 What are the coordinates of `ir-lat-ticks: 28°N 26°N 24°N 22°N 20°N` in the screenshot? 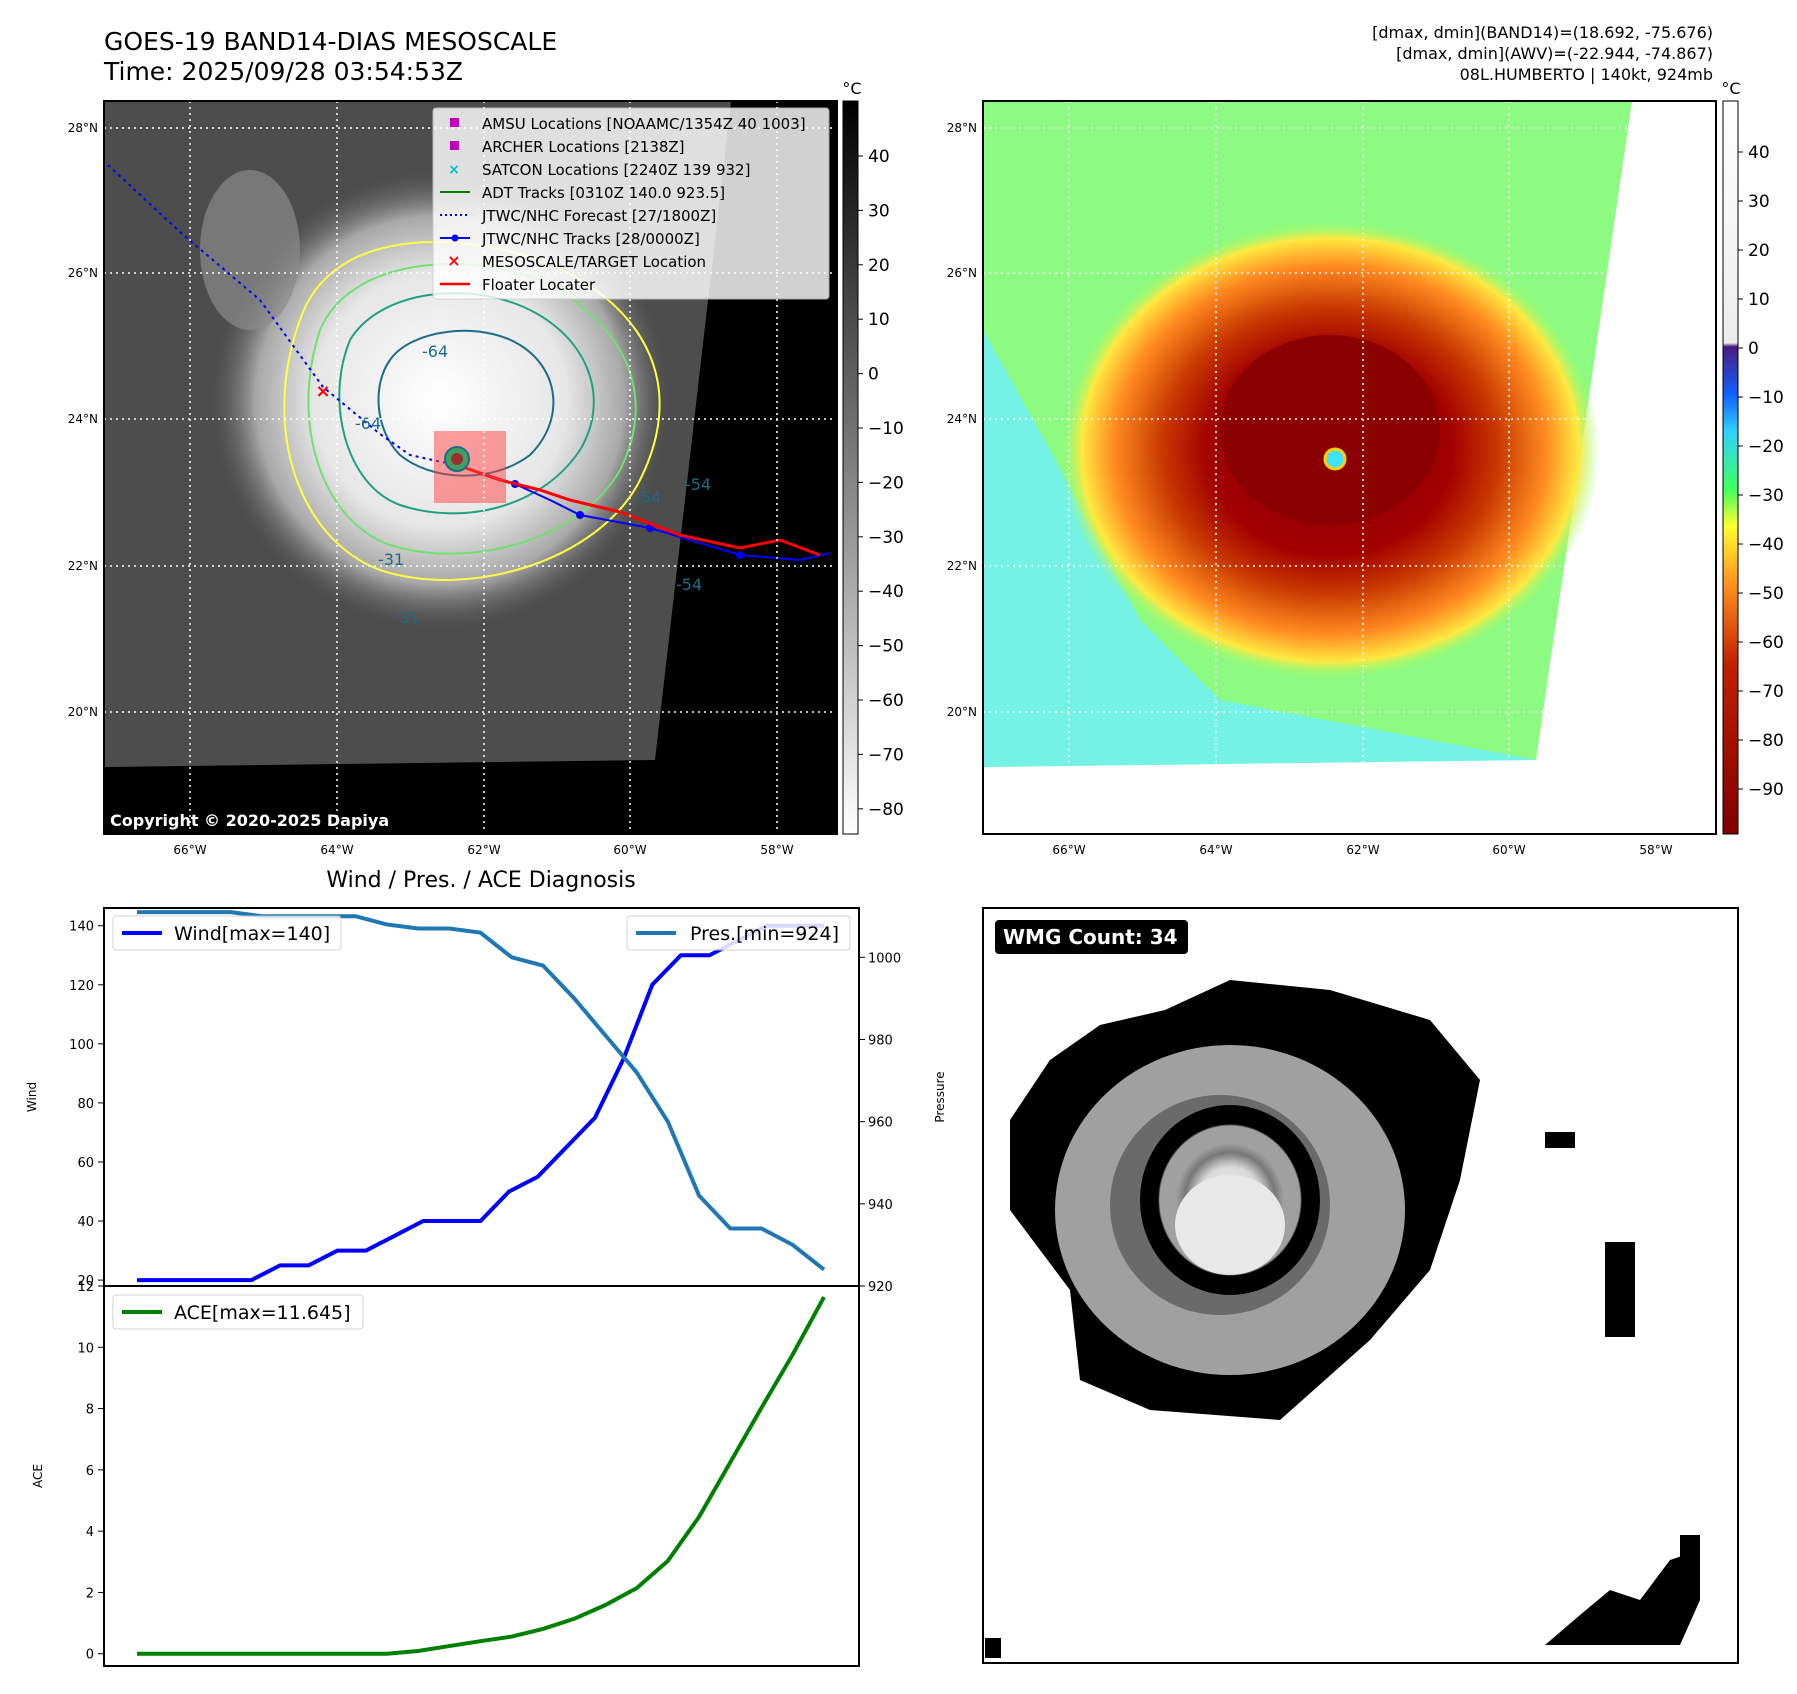 It's located at (83, 420).